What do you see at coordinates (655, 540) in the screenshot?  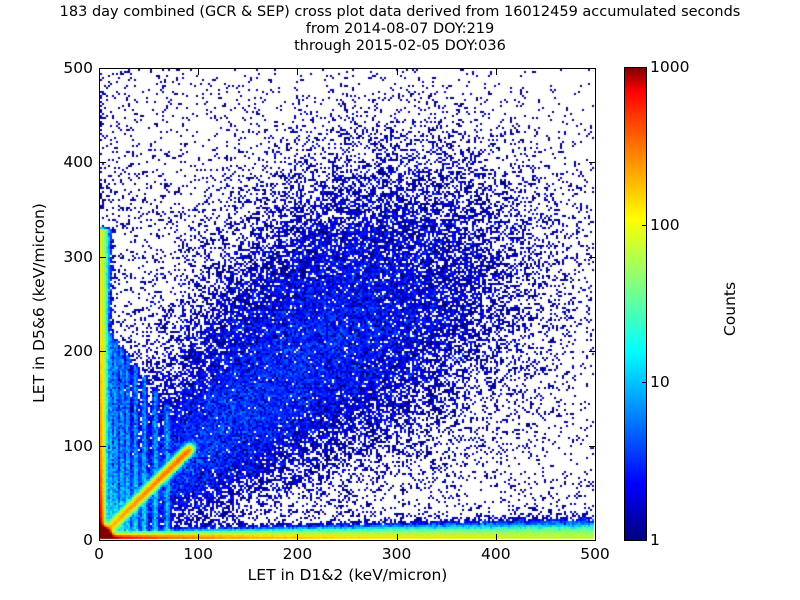 I see `colorbar-tick-label: 1` at bounding box center [655, 540].